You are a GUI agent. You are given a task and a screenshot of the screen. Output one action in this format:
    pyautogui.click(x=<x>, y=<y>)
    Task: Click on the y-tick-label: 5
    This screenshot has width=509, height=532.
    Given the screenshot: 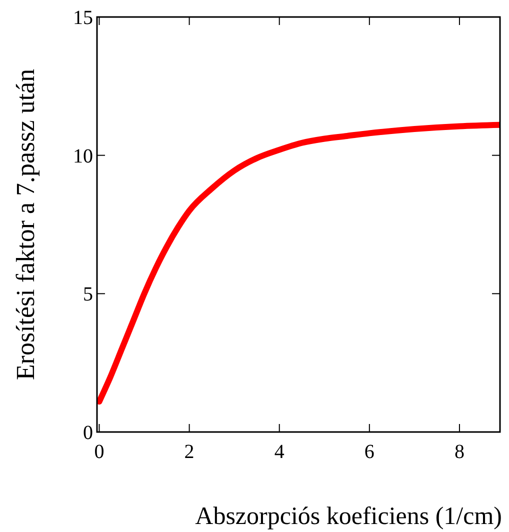 What is the action you would take?
    pyautogui.click(x=88, y=295)
    